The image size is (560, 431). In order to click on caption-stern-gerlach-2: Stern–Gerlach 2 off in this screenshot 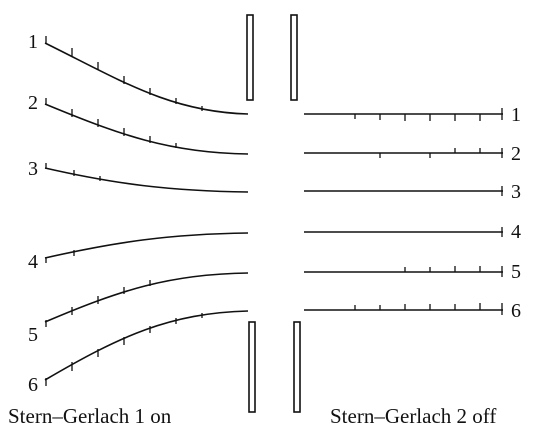, I will do `click(413, 416)`.